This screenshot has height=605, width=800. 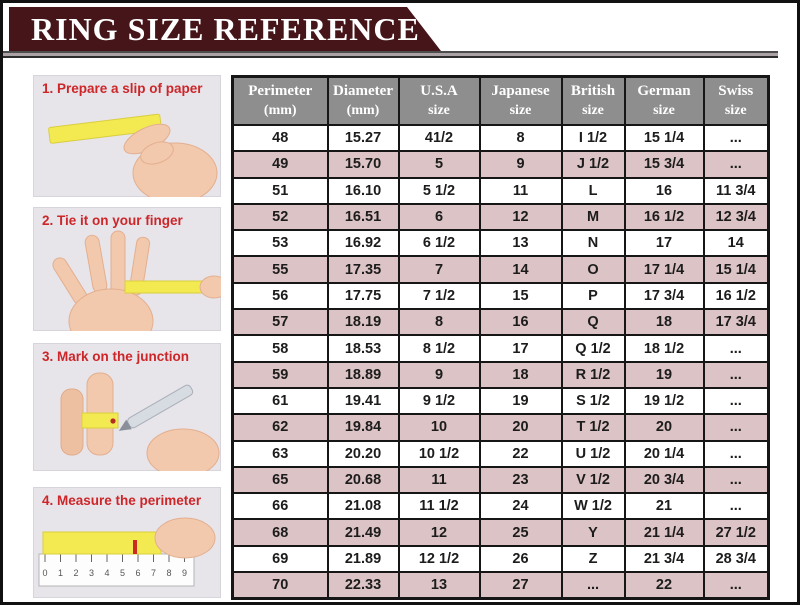 What do you see at coordinates (664, 480) in the screenshot?
I see `table-cell: 20 3/4` at bounding box center [664, 480].